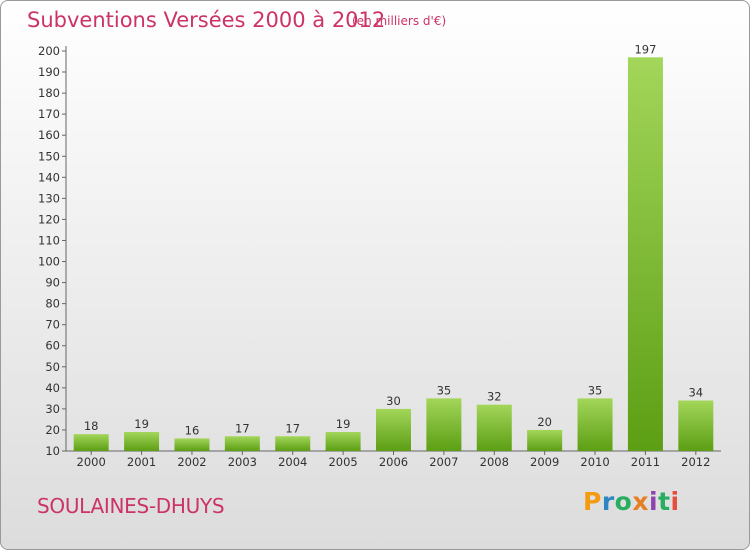 This screenshot has height=550, width=750. Describe the element at coordinates (52, 367) in the screenshot. I see `y-tick-label: 50` at that location.